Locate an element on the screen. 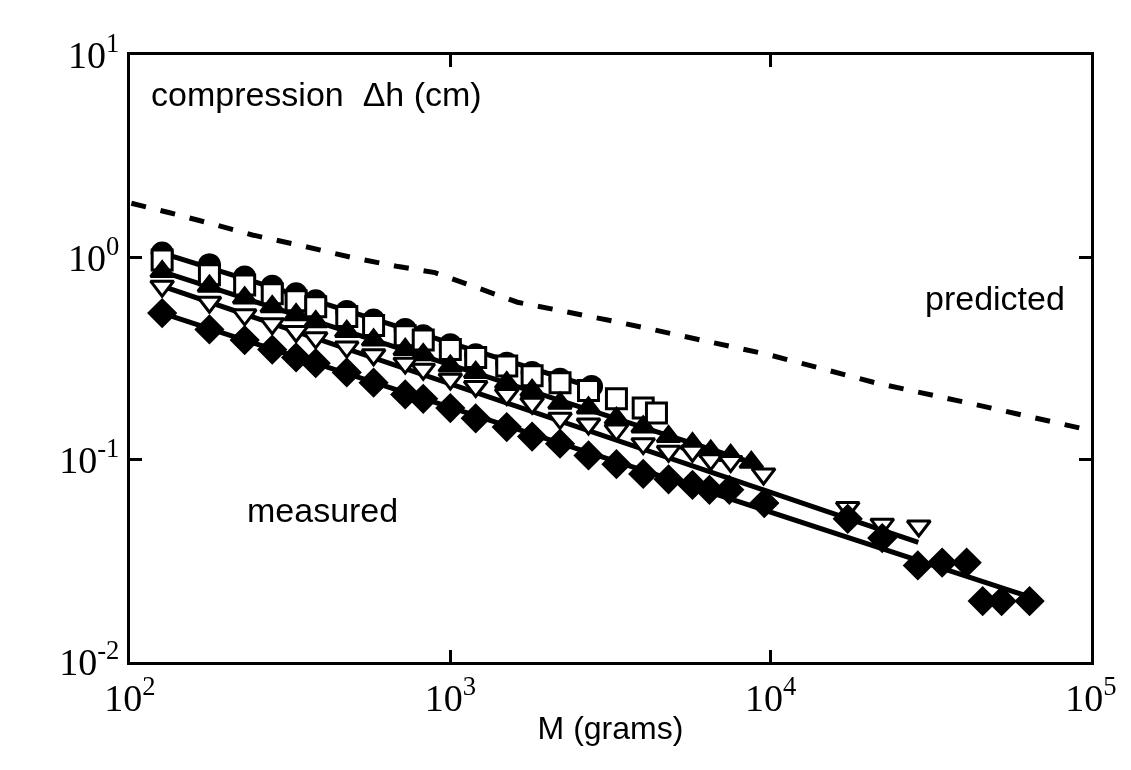 The height and width of the screenshot is (770, 1131). x-axis-title: M (grams) is located at coordinates (610, 728).